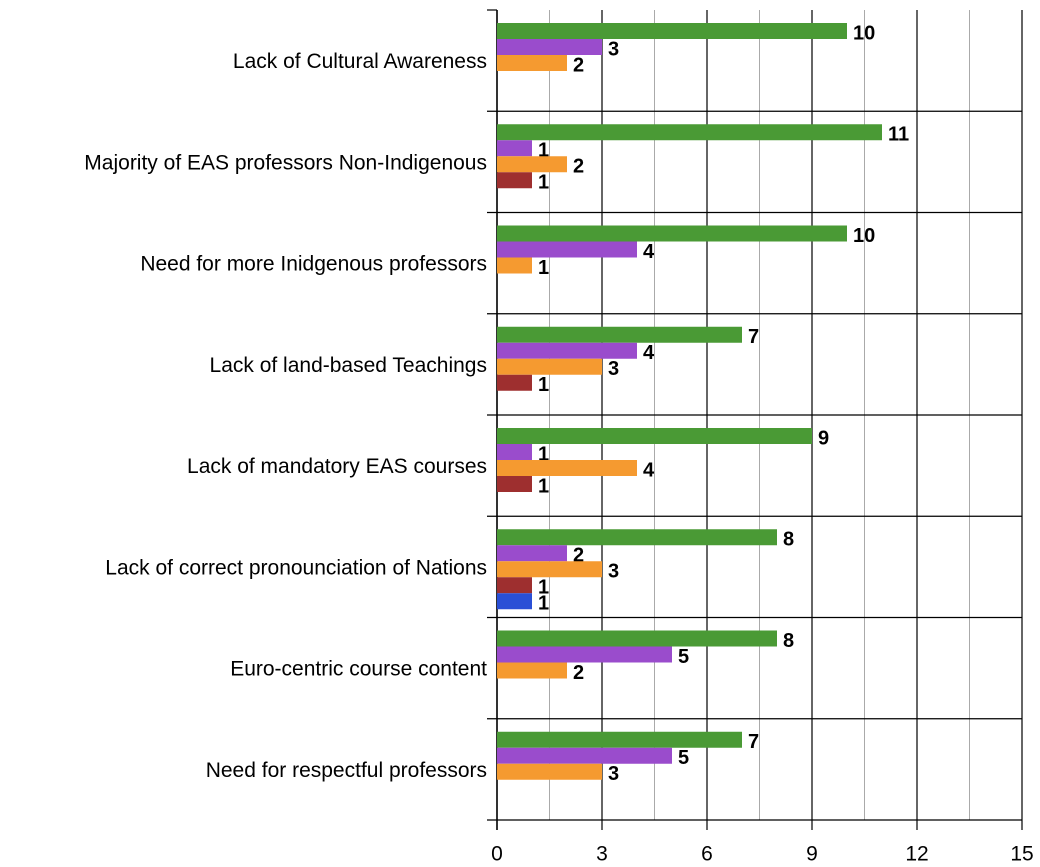  Describe the element at coordinates (358, 669) in the screenshot. I see `y-tick-label: Euro-centric course content` at that location.